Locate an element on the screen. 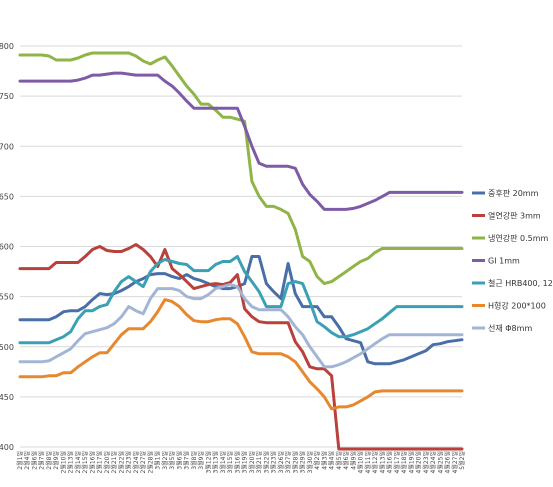  y-tick-label: 500 is located at coordinates (7, 347).